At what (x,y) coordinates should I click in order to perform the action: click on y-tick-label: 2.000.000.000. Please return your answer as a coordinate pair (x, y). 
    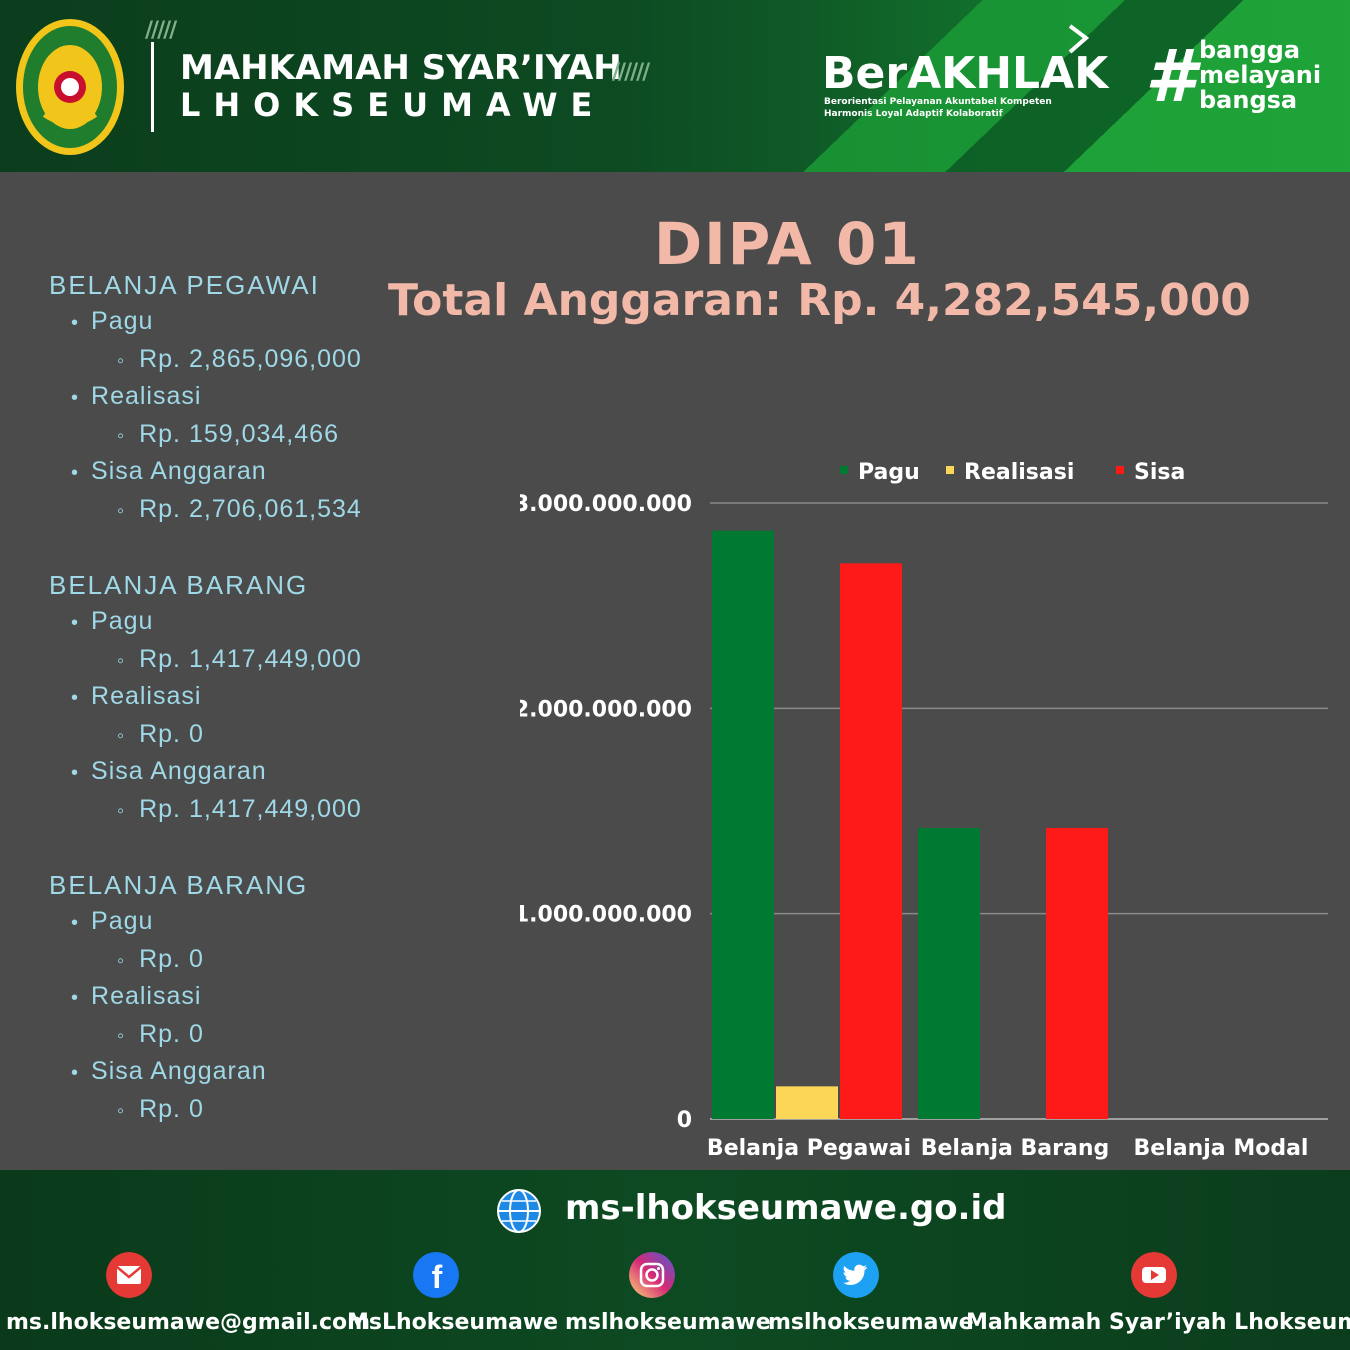
    Looking at the image, I should click on (606, 709).